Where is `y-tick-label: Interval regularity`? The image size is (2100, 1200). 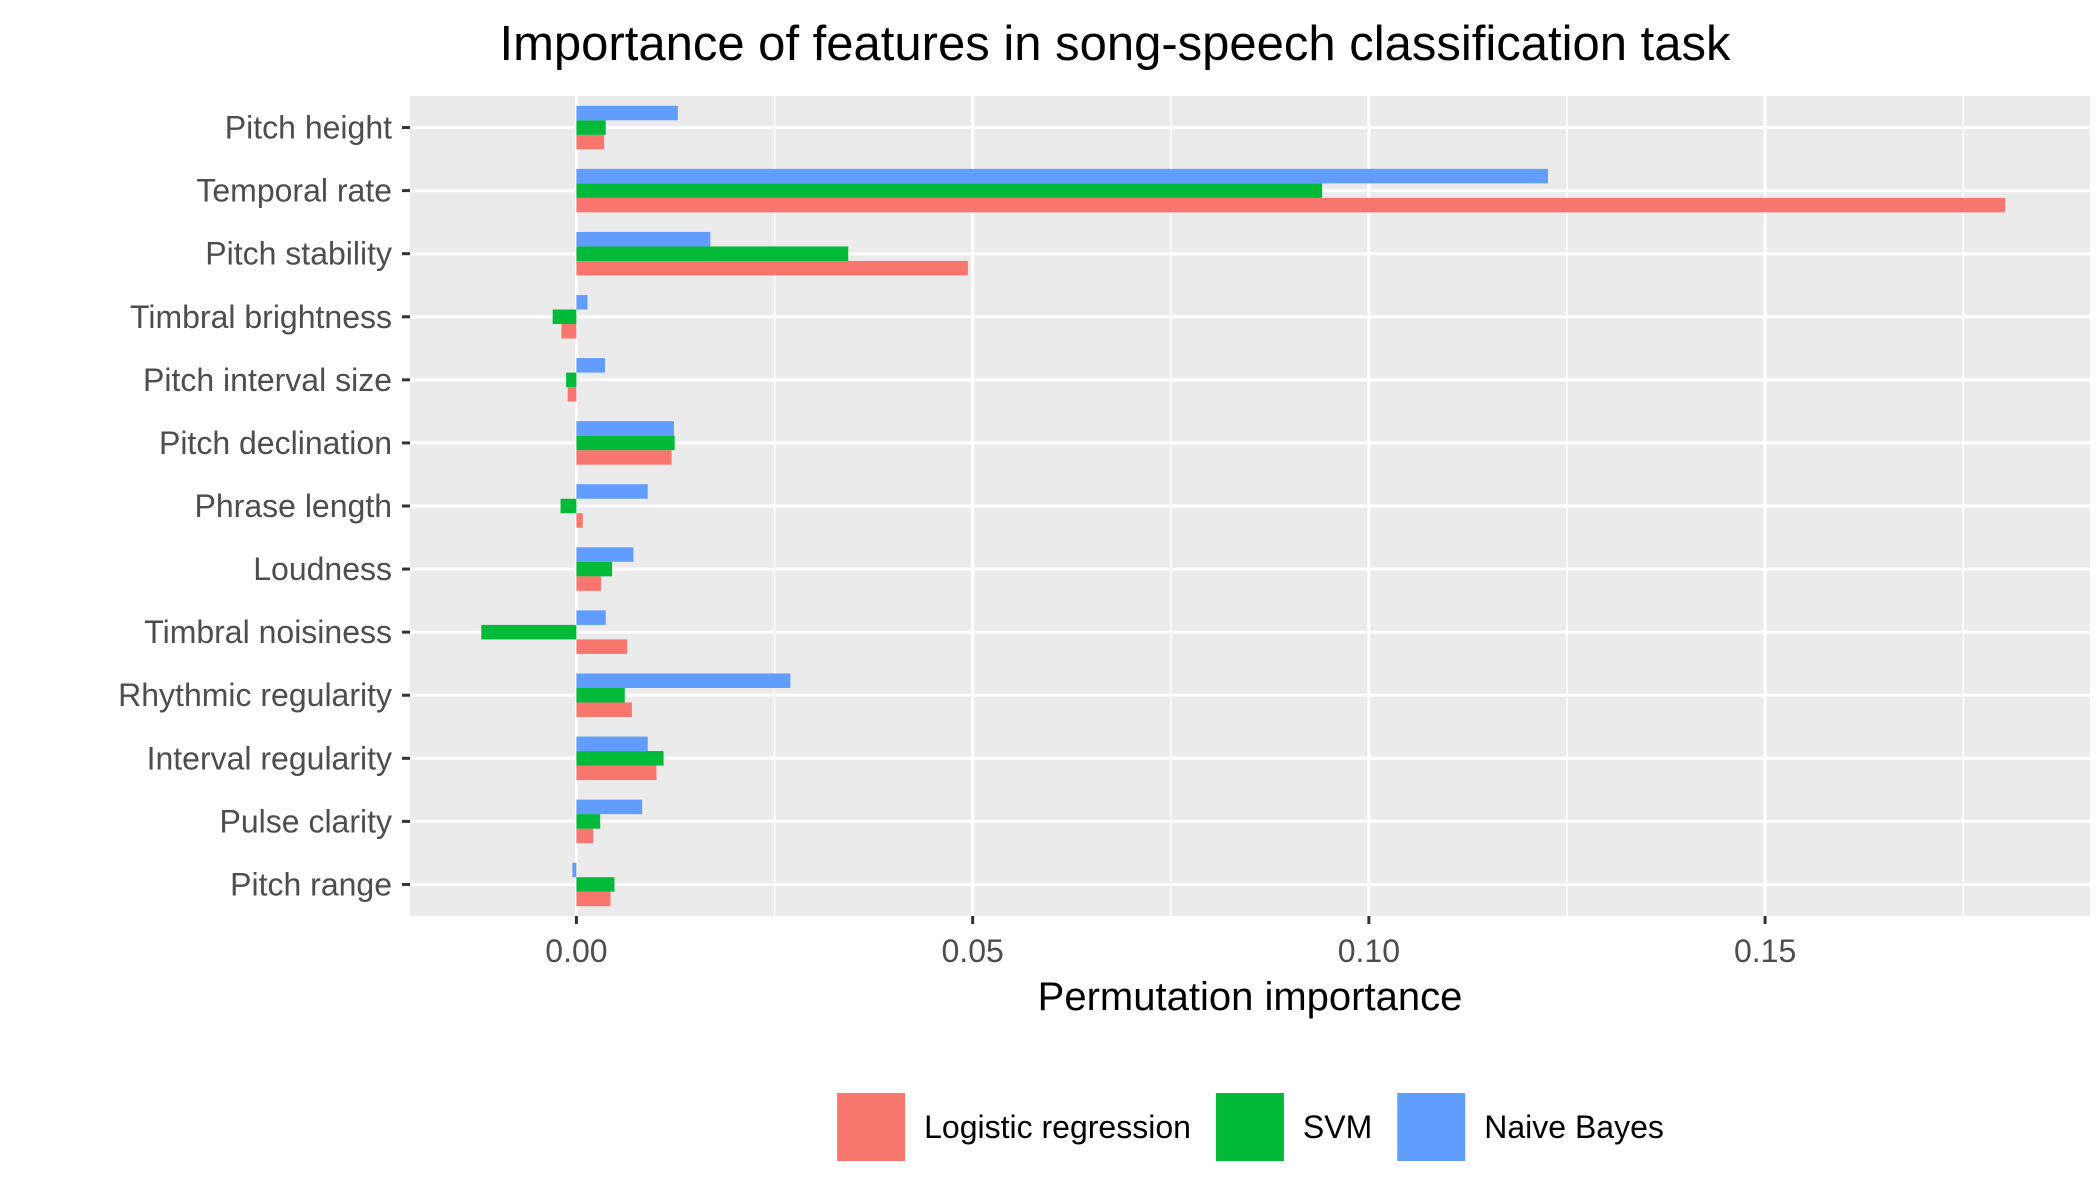 y-tick-label: Interval regularity is located at coordinates (269, 758).